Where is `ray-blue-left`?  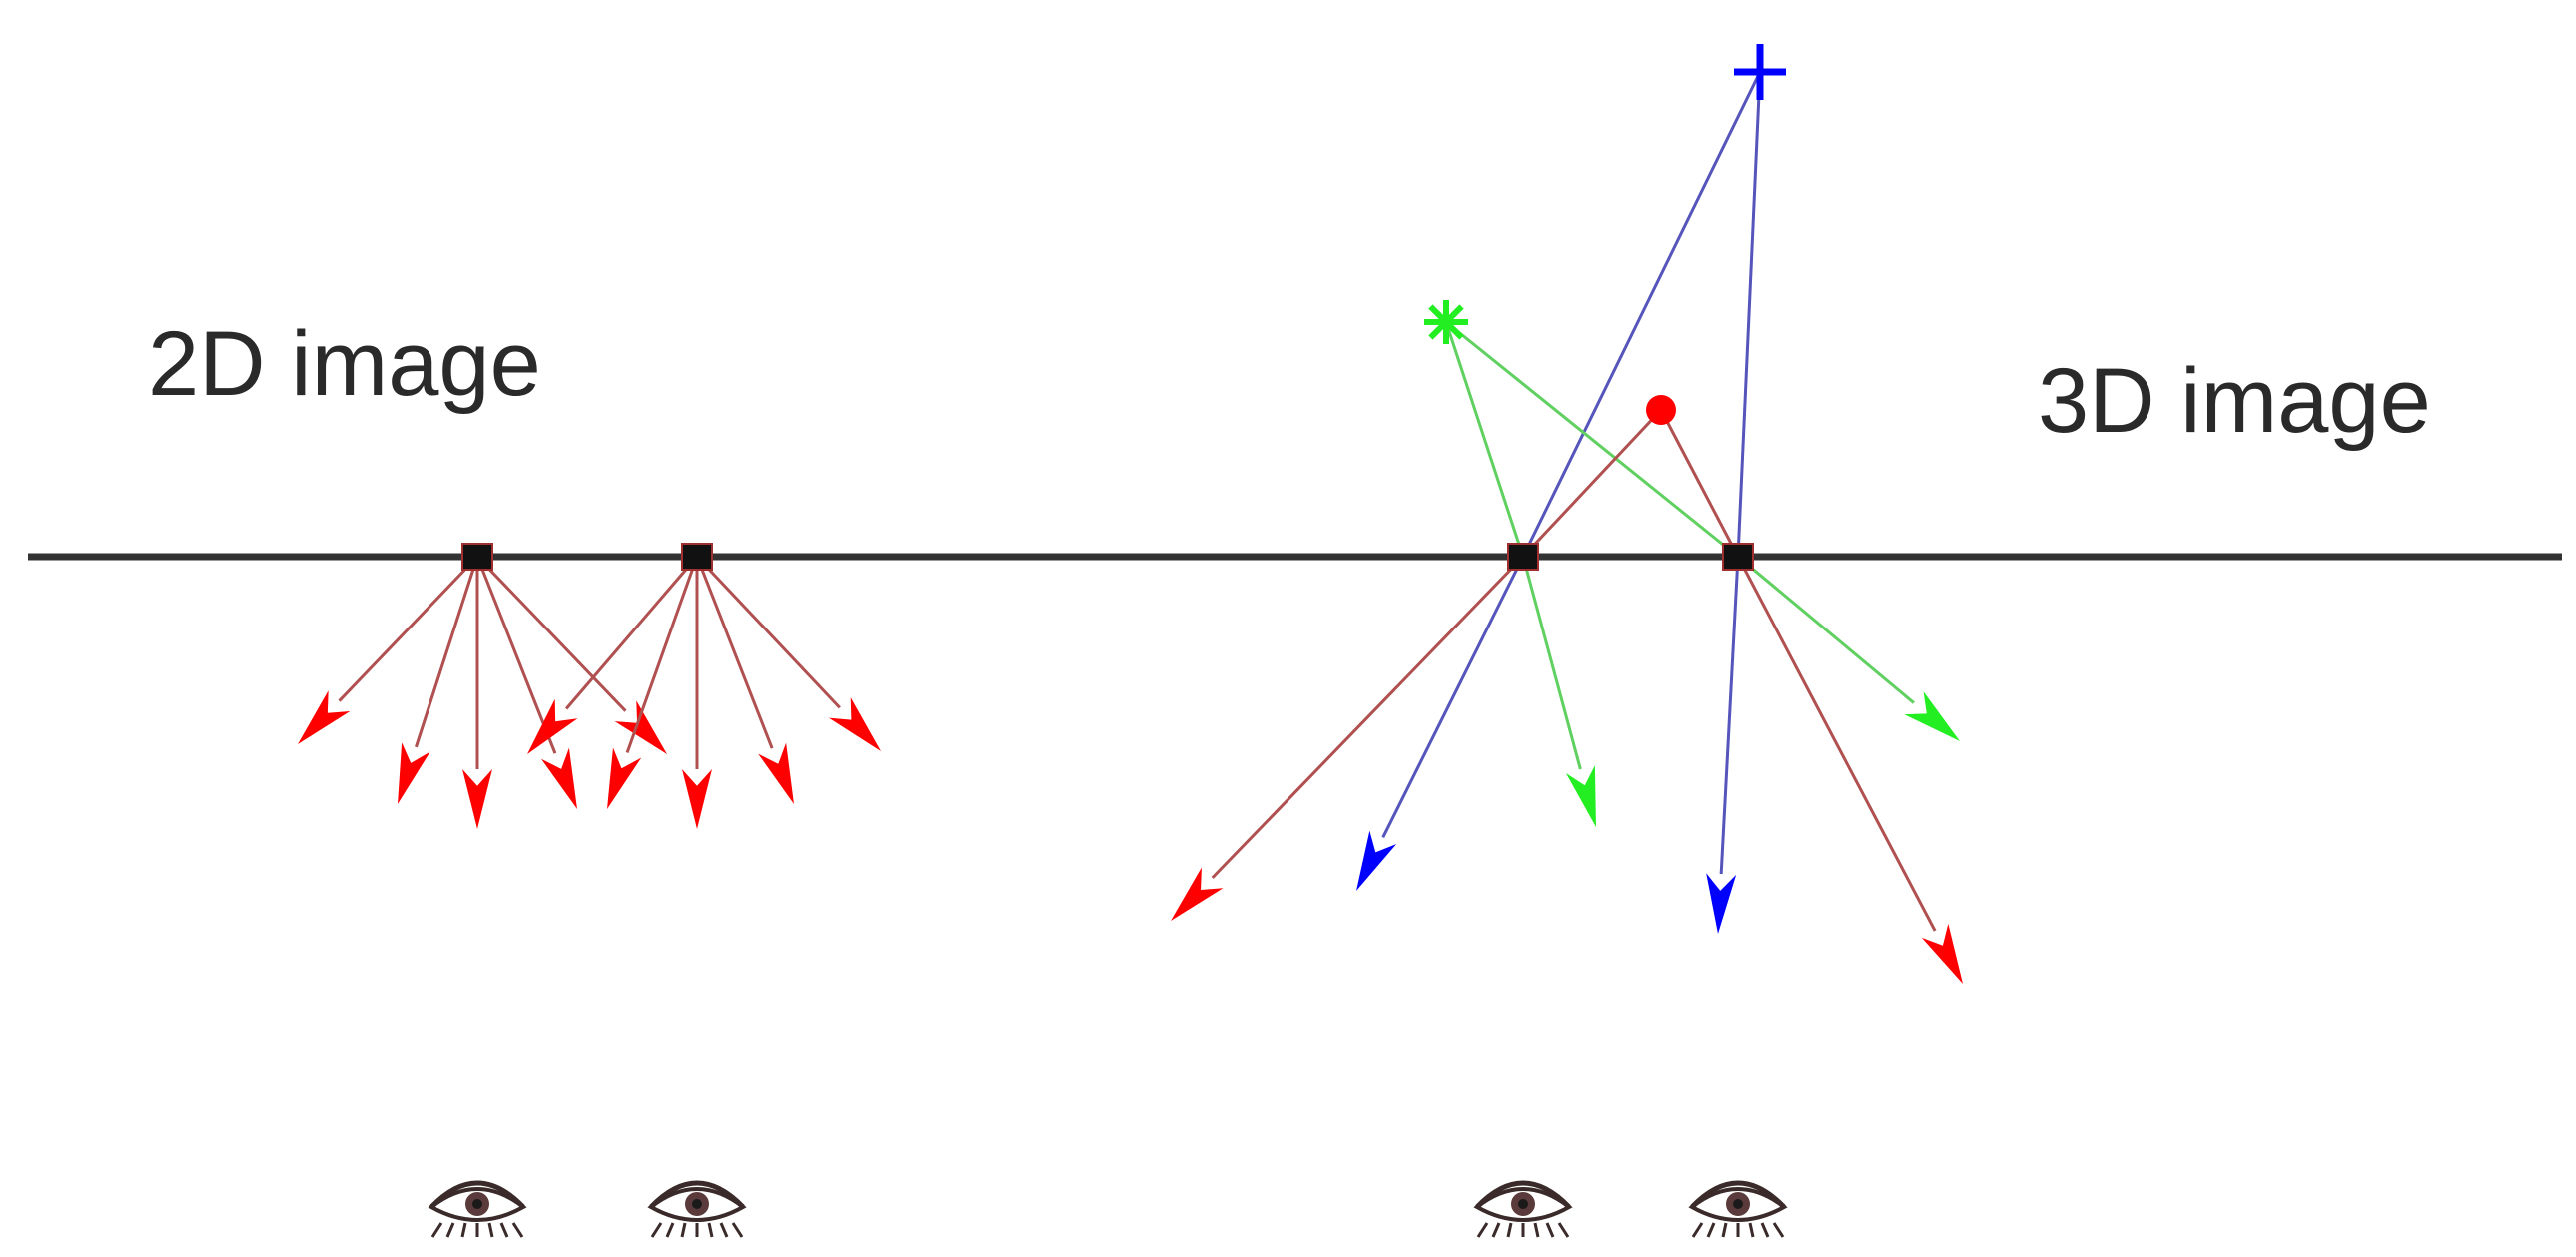 ray-blue-left is located at coordinates (1441, 723).